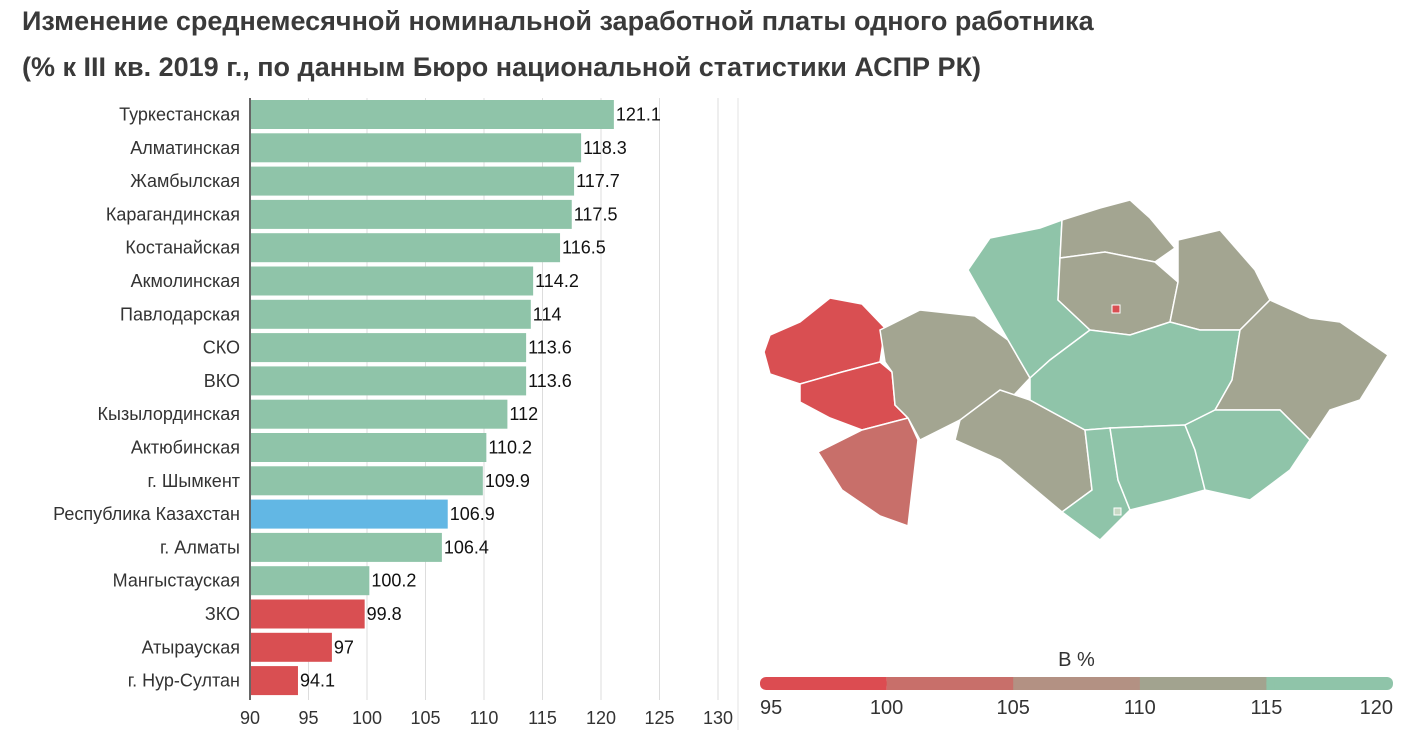 The image size is (1409, 736). Describe the element at coordinates (182, 248) in the screenshot. I see `category-label: Костанайская` at that location.